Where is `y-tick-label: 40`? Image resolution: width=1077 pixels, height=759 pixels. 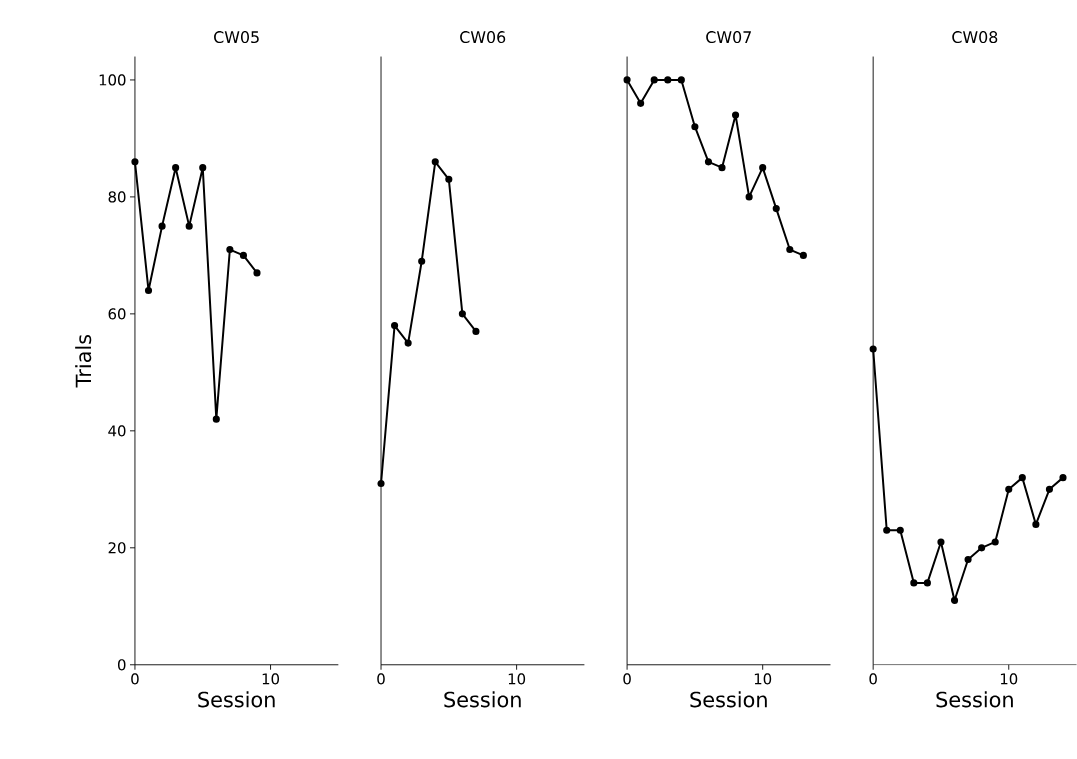
y-tick-label: 40 is located at coordinates (117, 431).